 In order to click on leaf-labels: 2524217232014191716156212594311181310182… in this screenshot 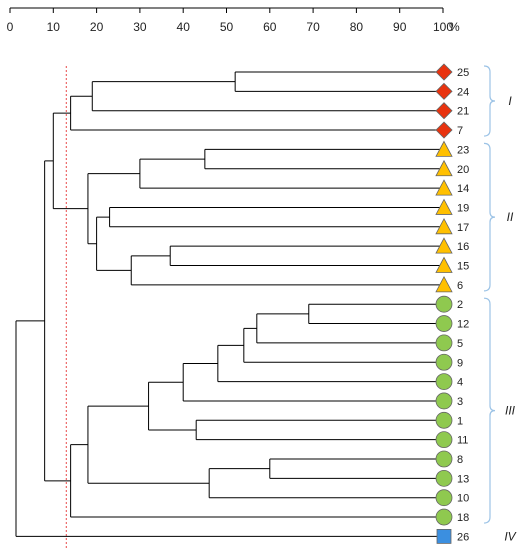, I will do `click(463, 305)`.